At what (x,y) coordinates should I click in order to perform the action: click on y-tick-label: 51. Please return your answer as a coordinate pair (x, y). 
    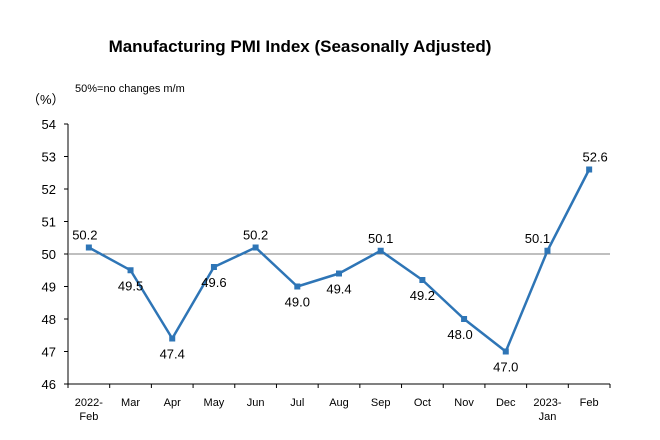
    Looking at the image, I should click on (49, 222).